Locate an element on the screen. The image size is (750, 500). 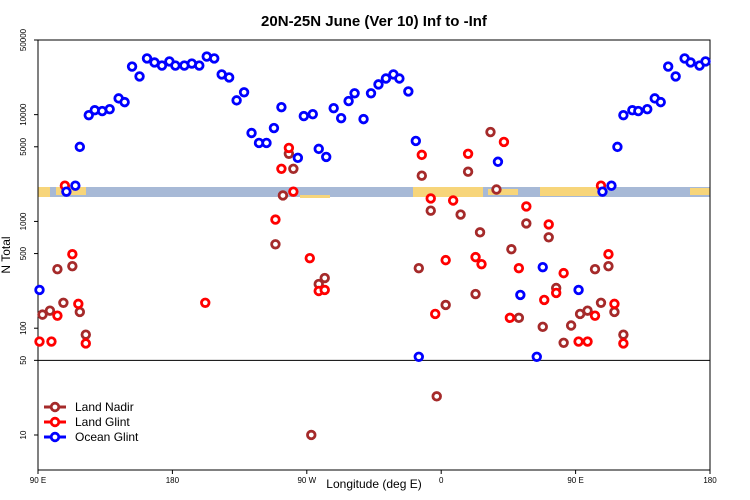
legend-label: Land Nadir is located at coordinates (104, 407).